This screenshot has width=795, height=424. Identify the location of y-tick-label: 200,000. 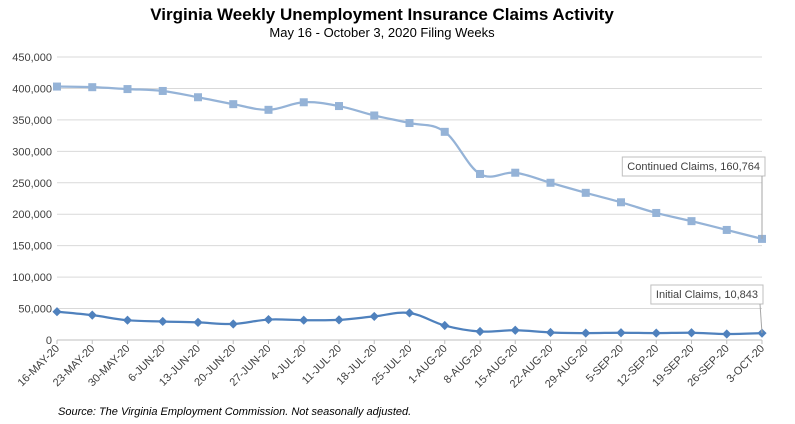
(32, 215).